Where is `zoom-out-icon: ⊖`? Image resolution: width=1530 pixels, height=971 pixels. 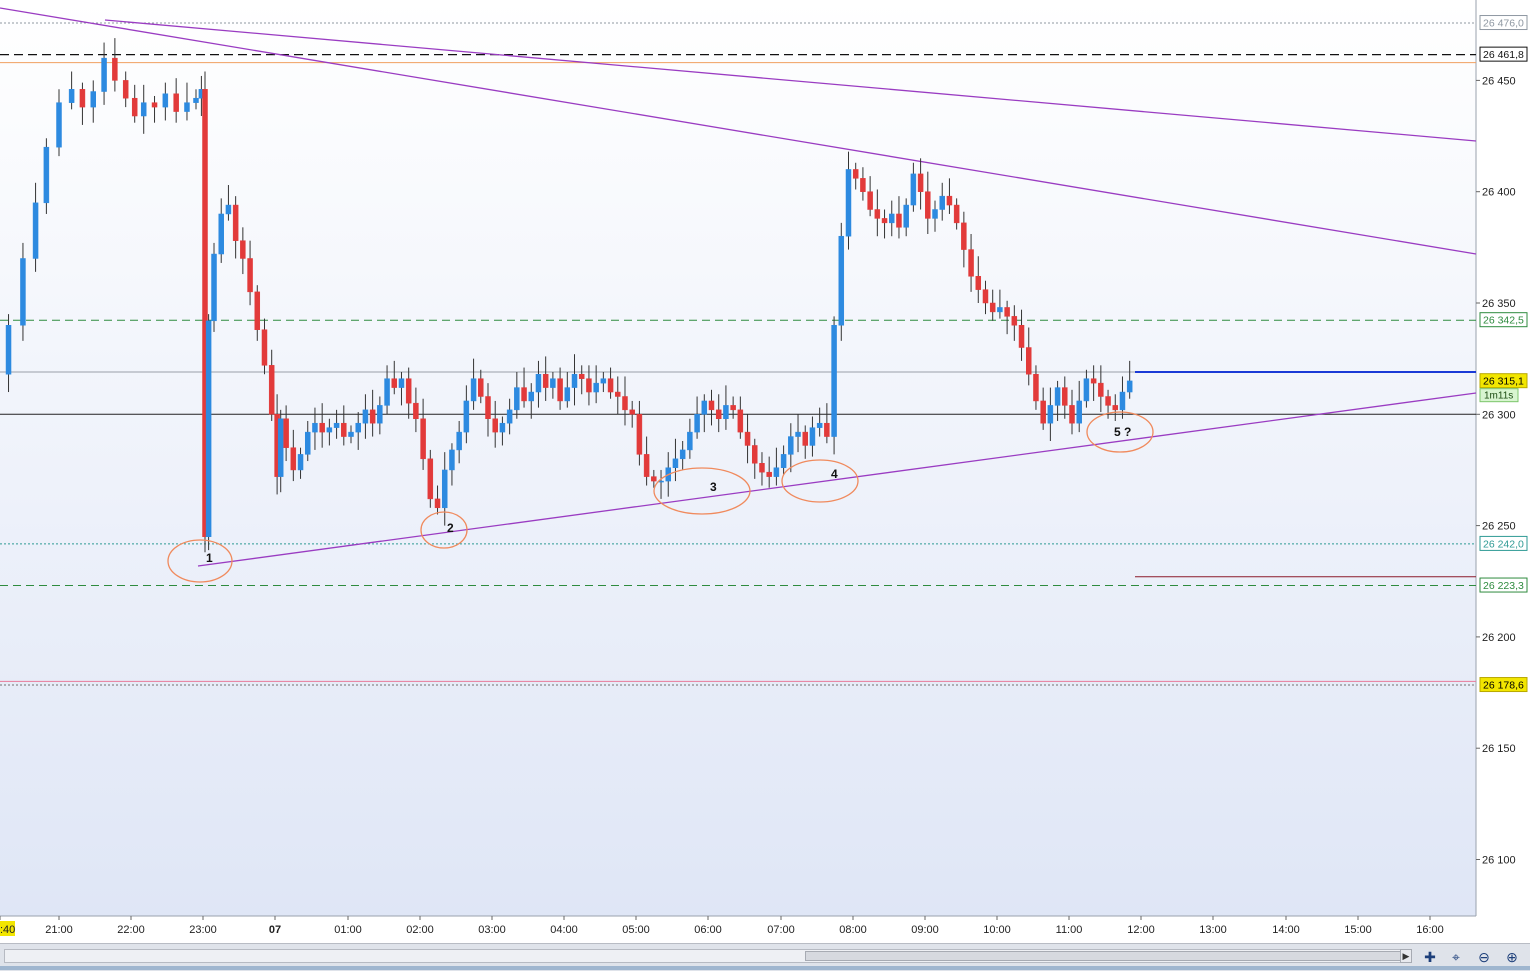 zoom-out-icon: ⊖ is located at coordinates (1484, 957).